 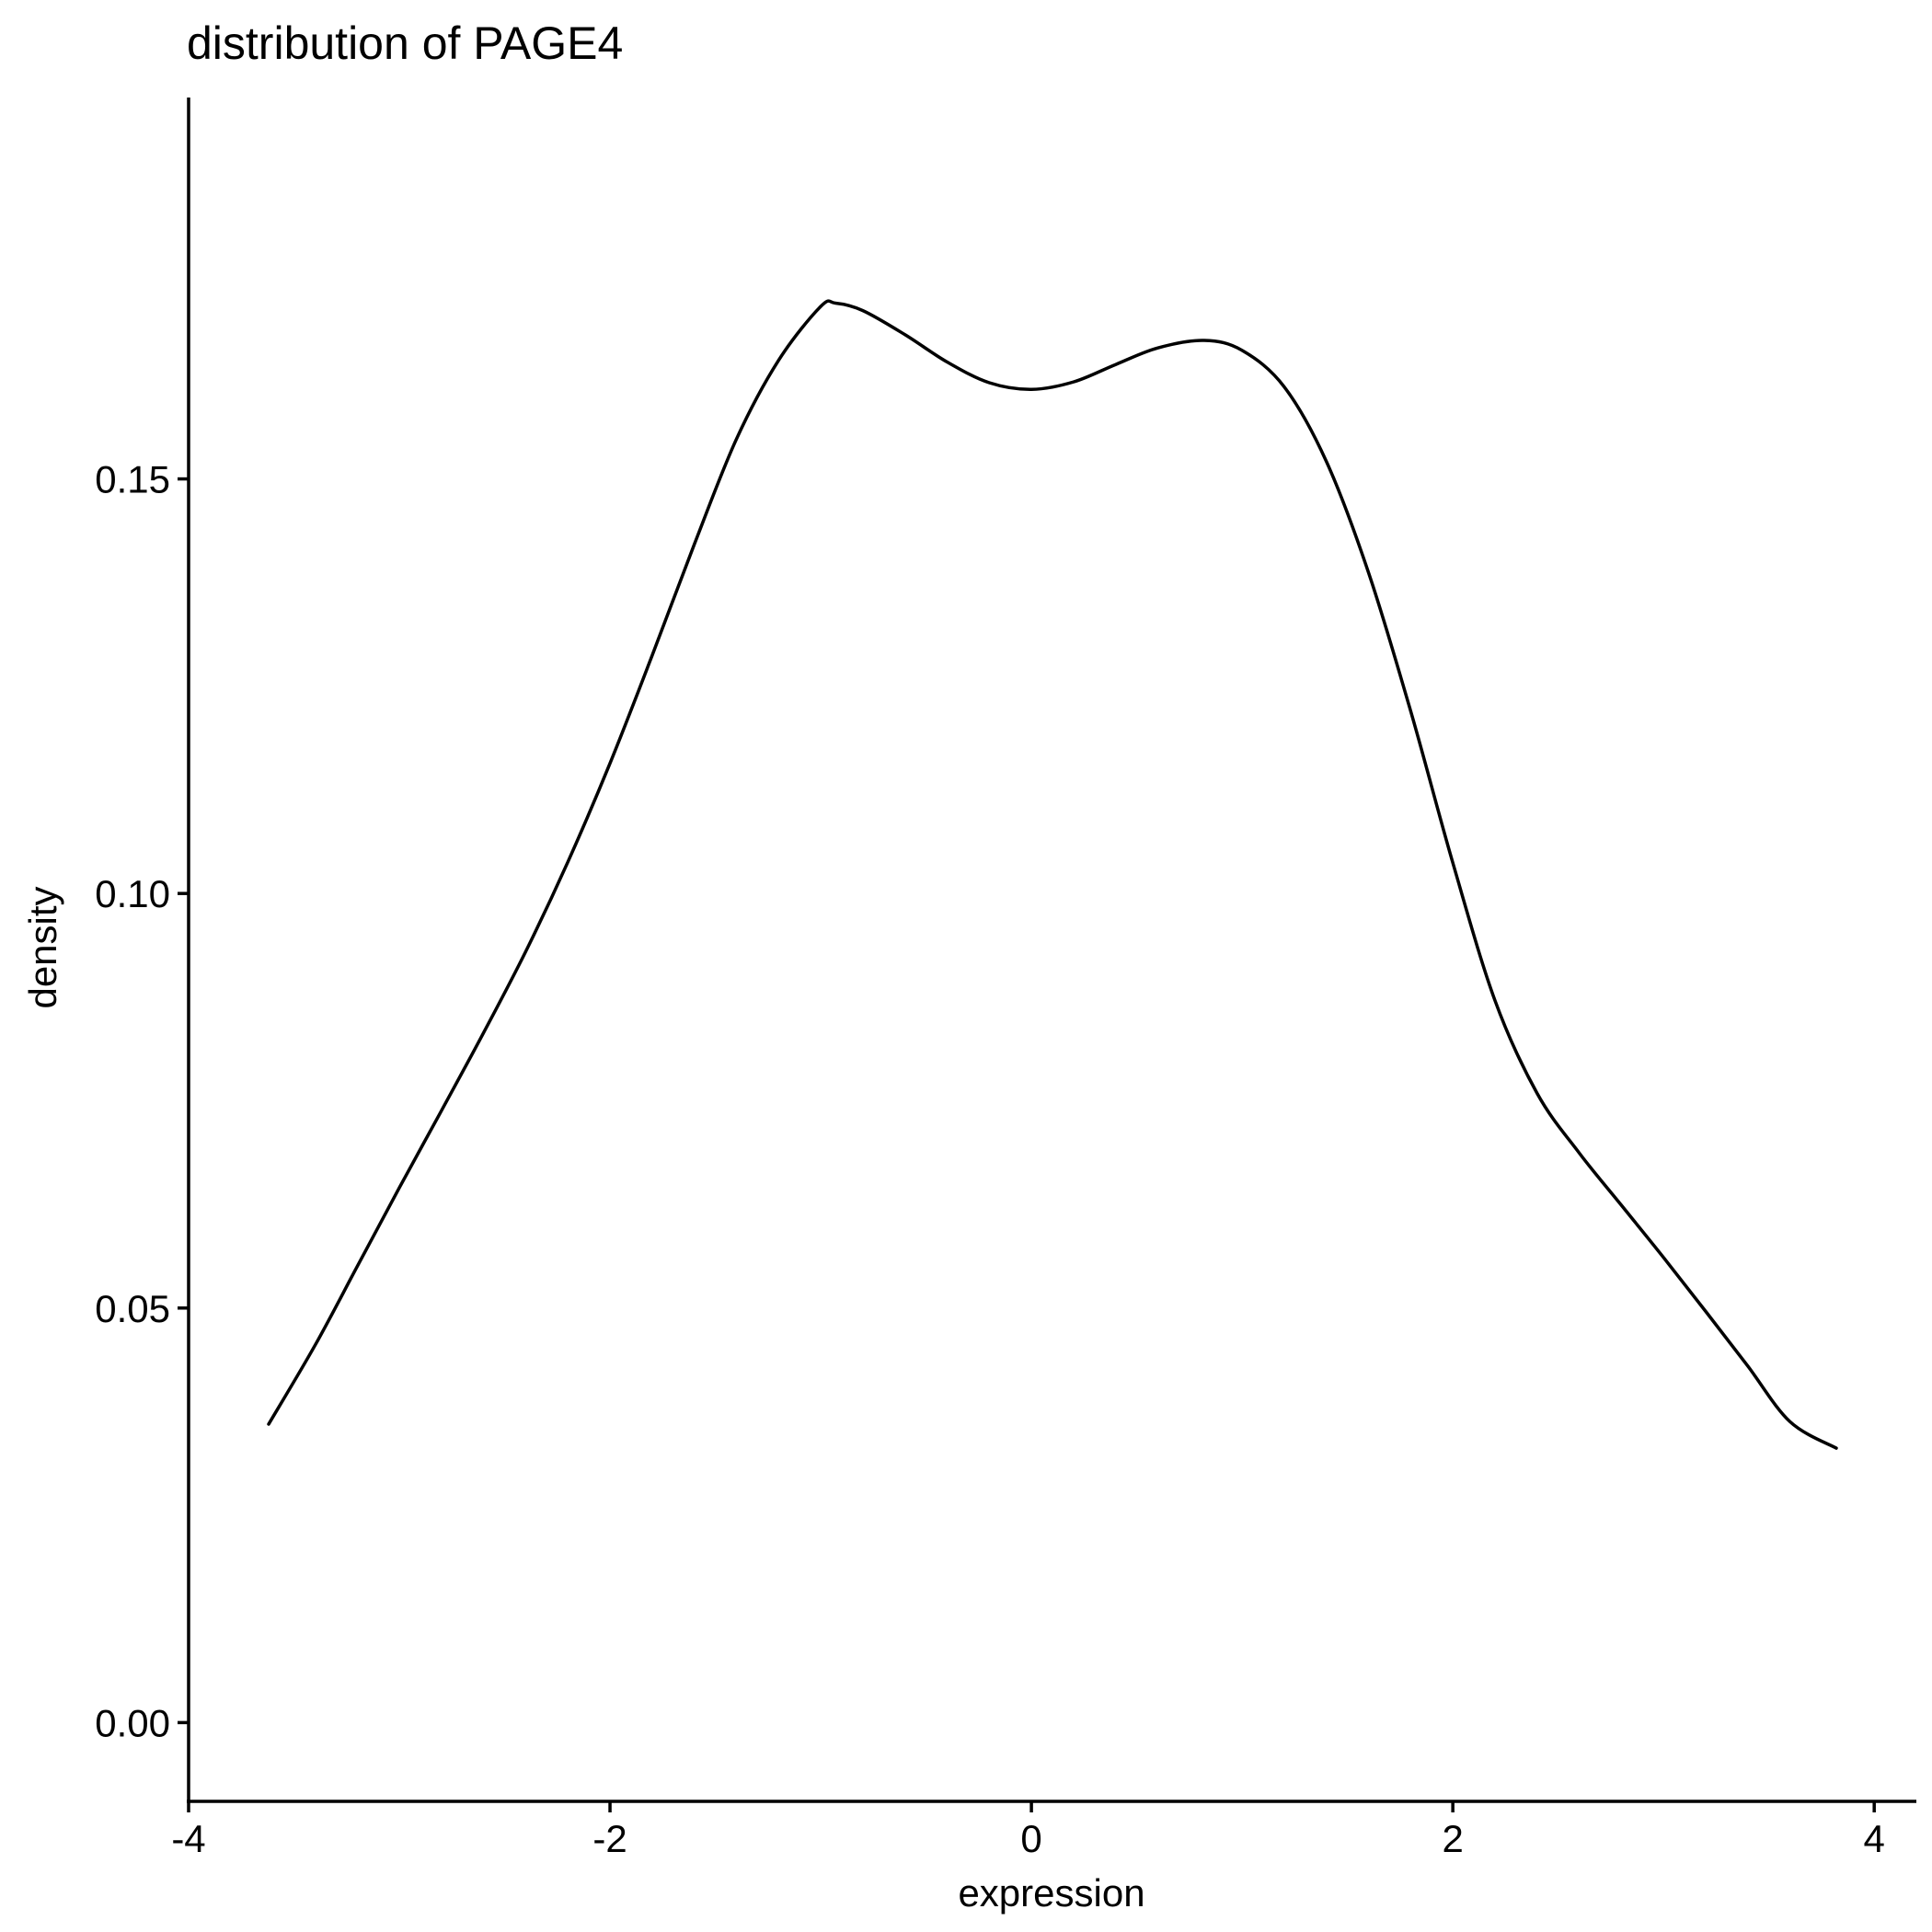 I want to click on x-axis-title: expression, so click(x=1051, y=1893).